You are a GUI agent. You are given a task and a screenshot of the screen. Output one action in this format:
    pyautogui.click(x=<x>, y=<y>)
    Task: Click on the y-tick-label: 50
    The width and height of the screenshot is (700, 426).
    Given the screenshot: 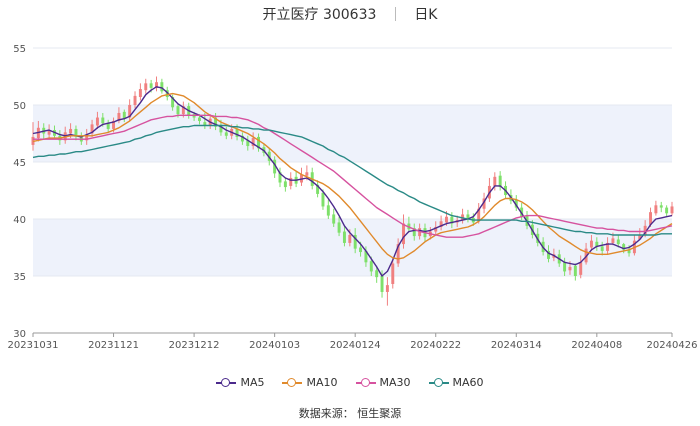 What is the action you would take?
    pyautogui.click(x=19, y=106)
    